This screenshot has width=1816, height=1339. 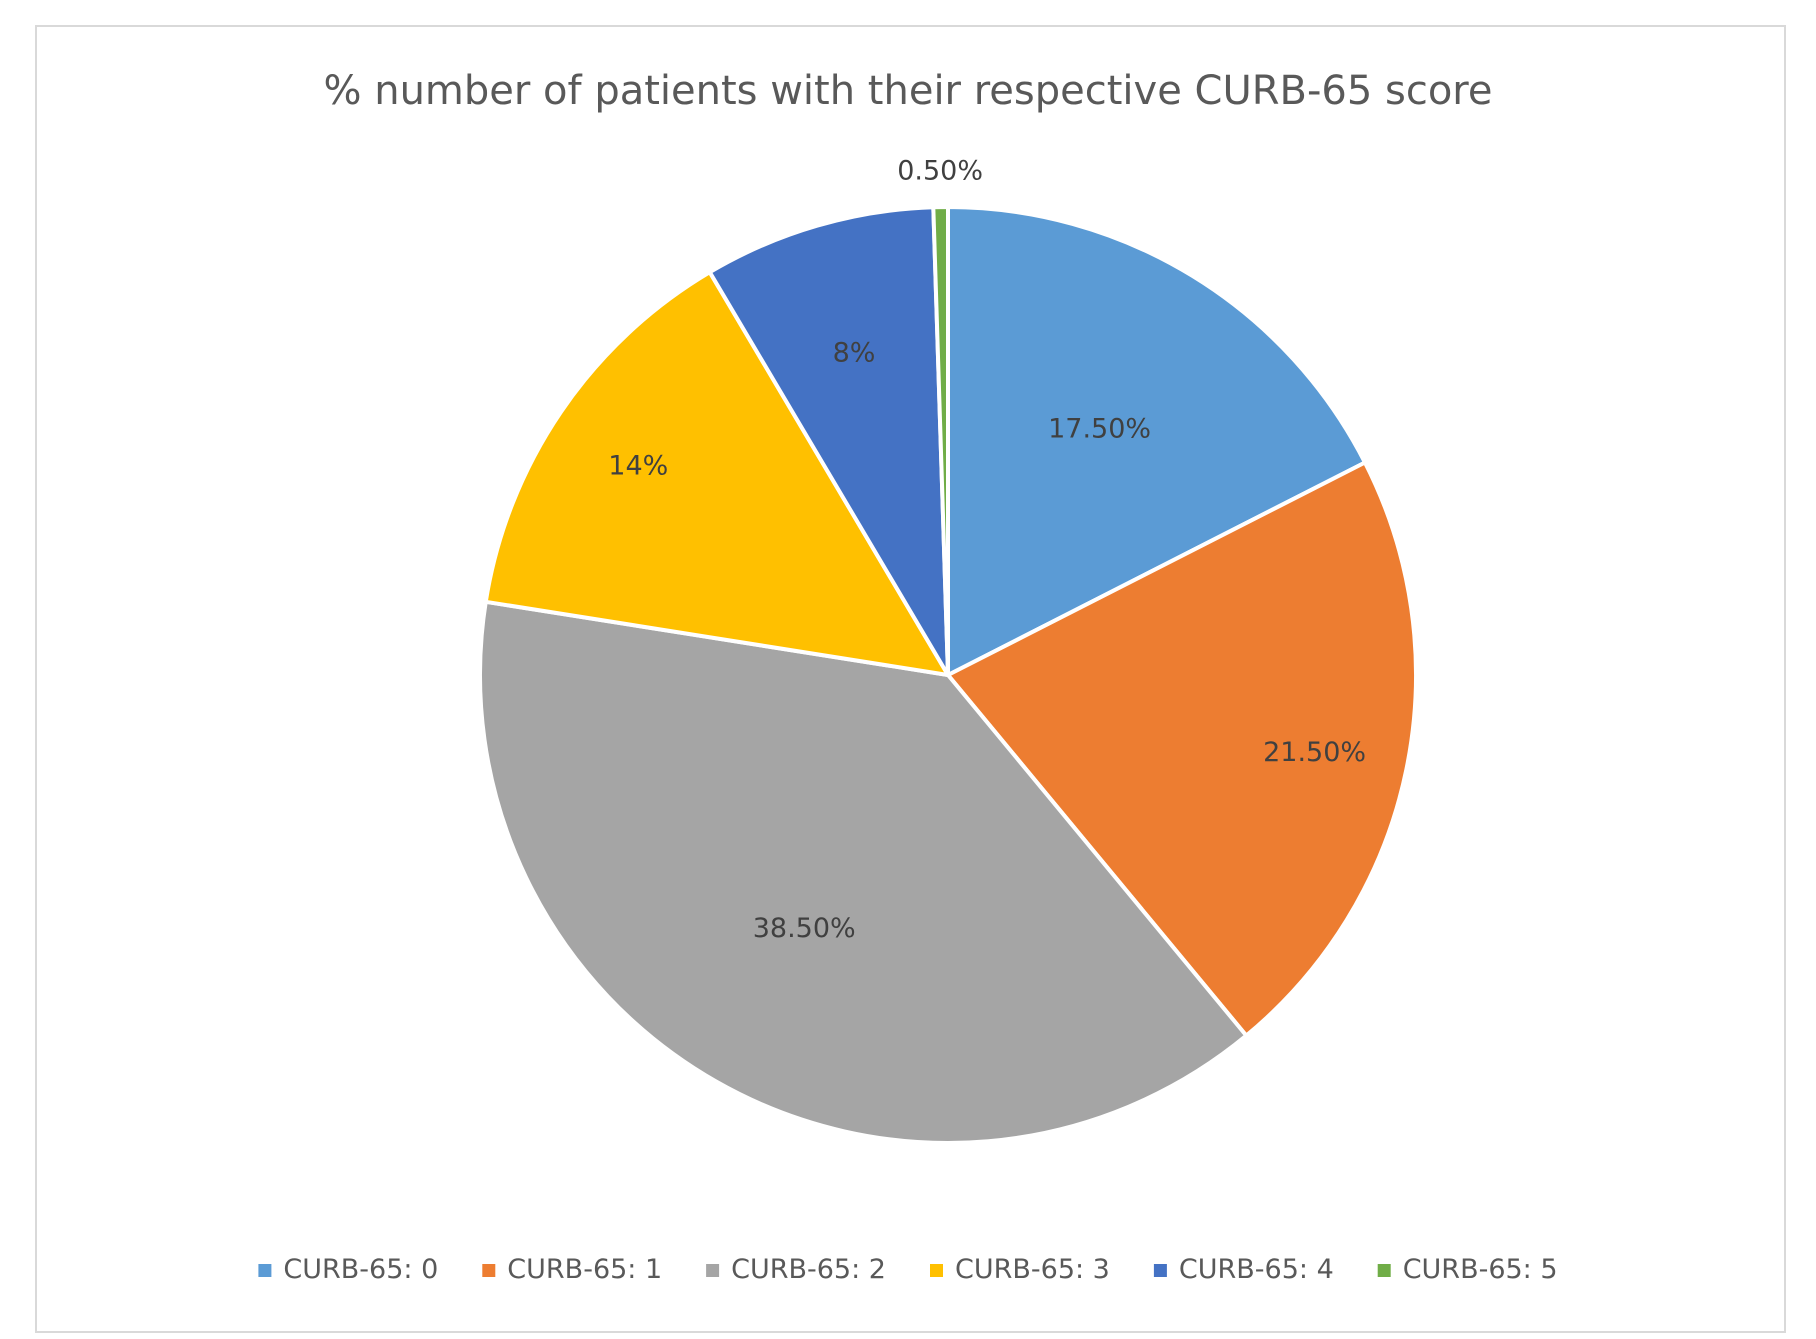 What do you see at coordinates (854, 352) in the screenshot?
I see `data-label-4: 8%` at bounding box center [854, 352].